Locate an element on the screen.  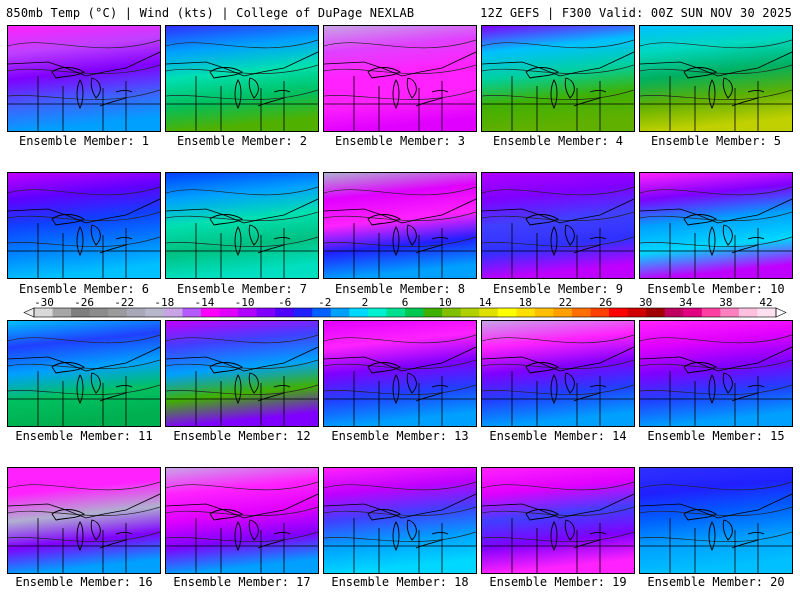
colorbar-tick-label: -2 is located at coordinates (324, 302).